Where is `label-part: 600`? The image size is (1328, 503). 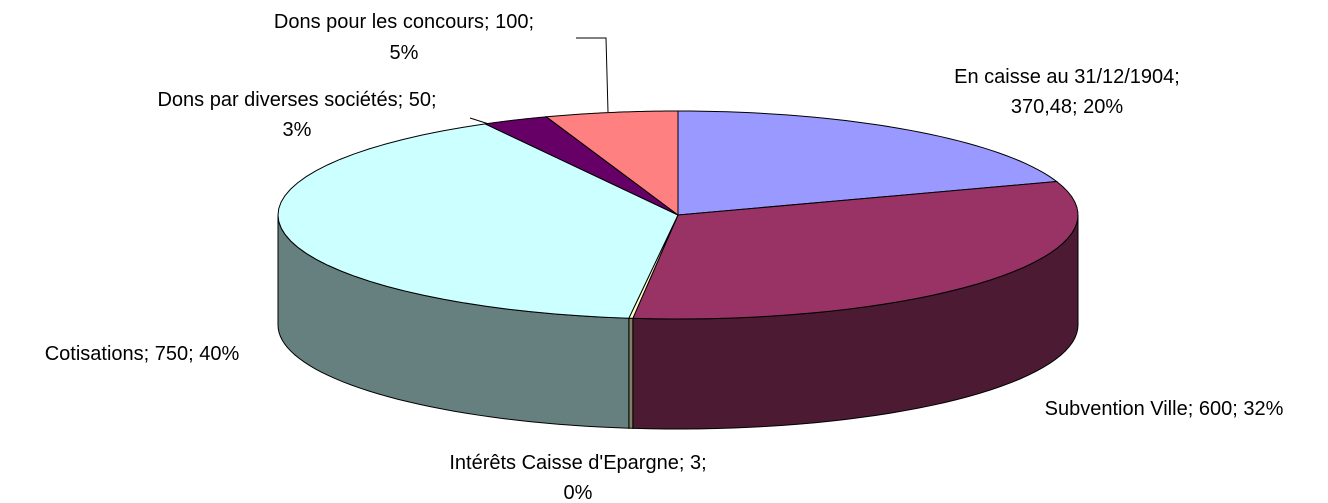 label-part: 600 is located at coordinates (1215, 409).